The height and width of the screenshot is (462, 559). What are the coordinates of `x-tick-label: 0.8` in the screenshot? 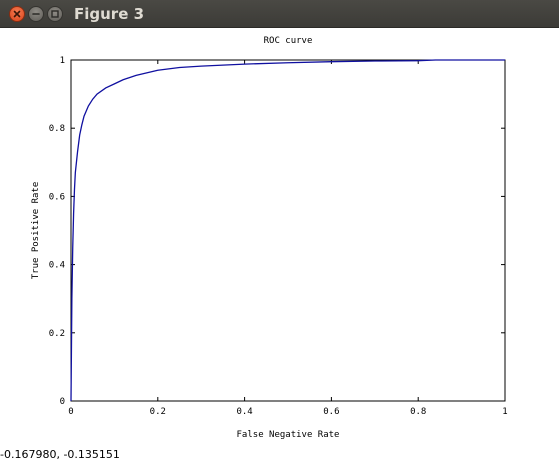 It's located at (418, 412).